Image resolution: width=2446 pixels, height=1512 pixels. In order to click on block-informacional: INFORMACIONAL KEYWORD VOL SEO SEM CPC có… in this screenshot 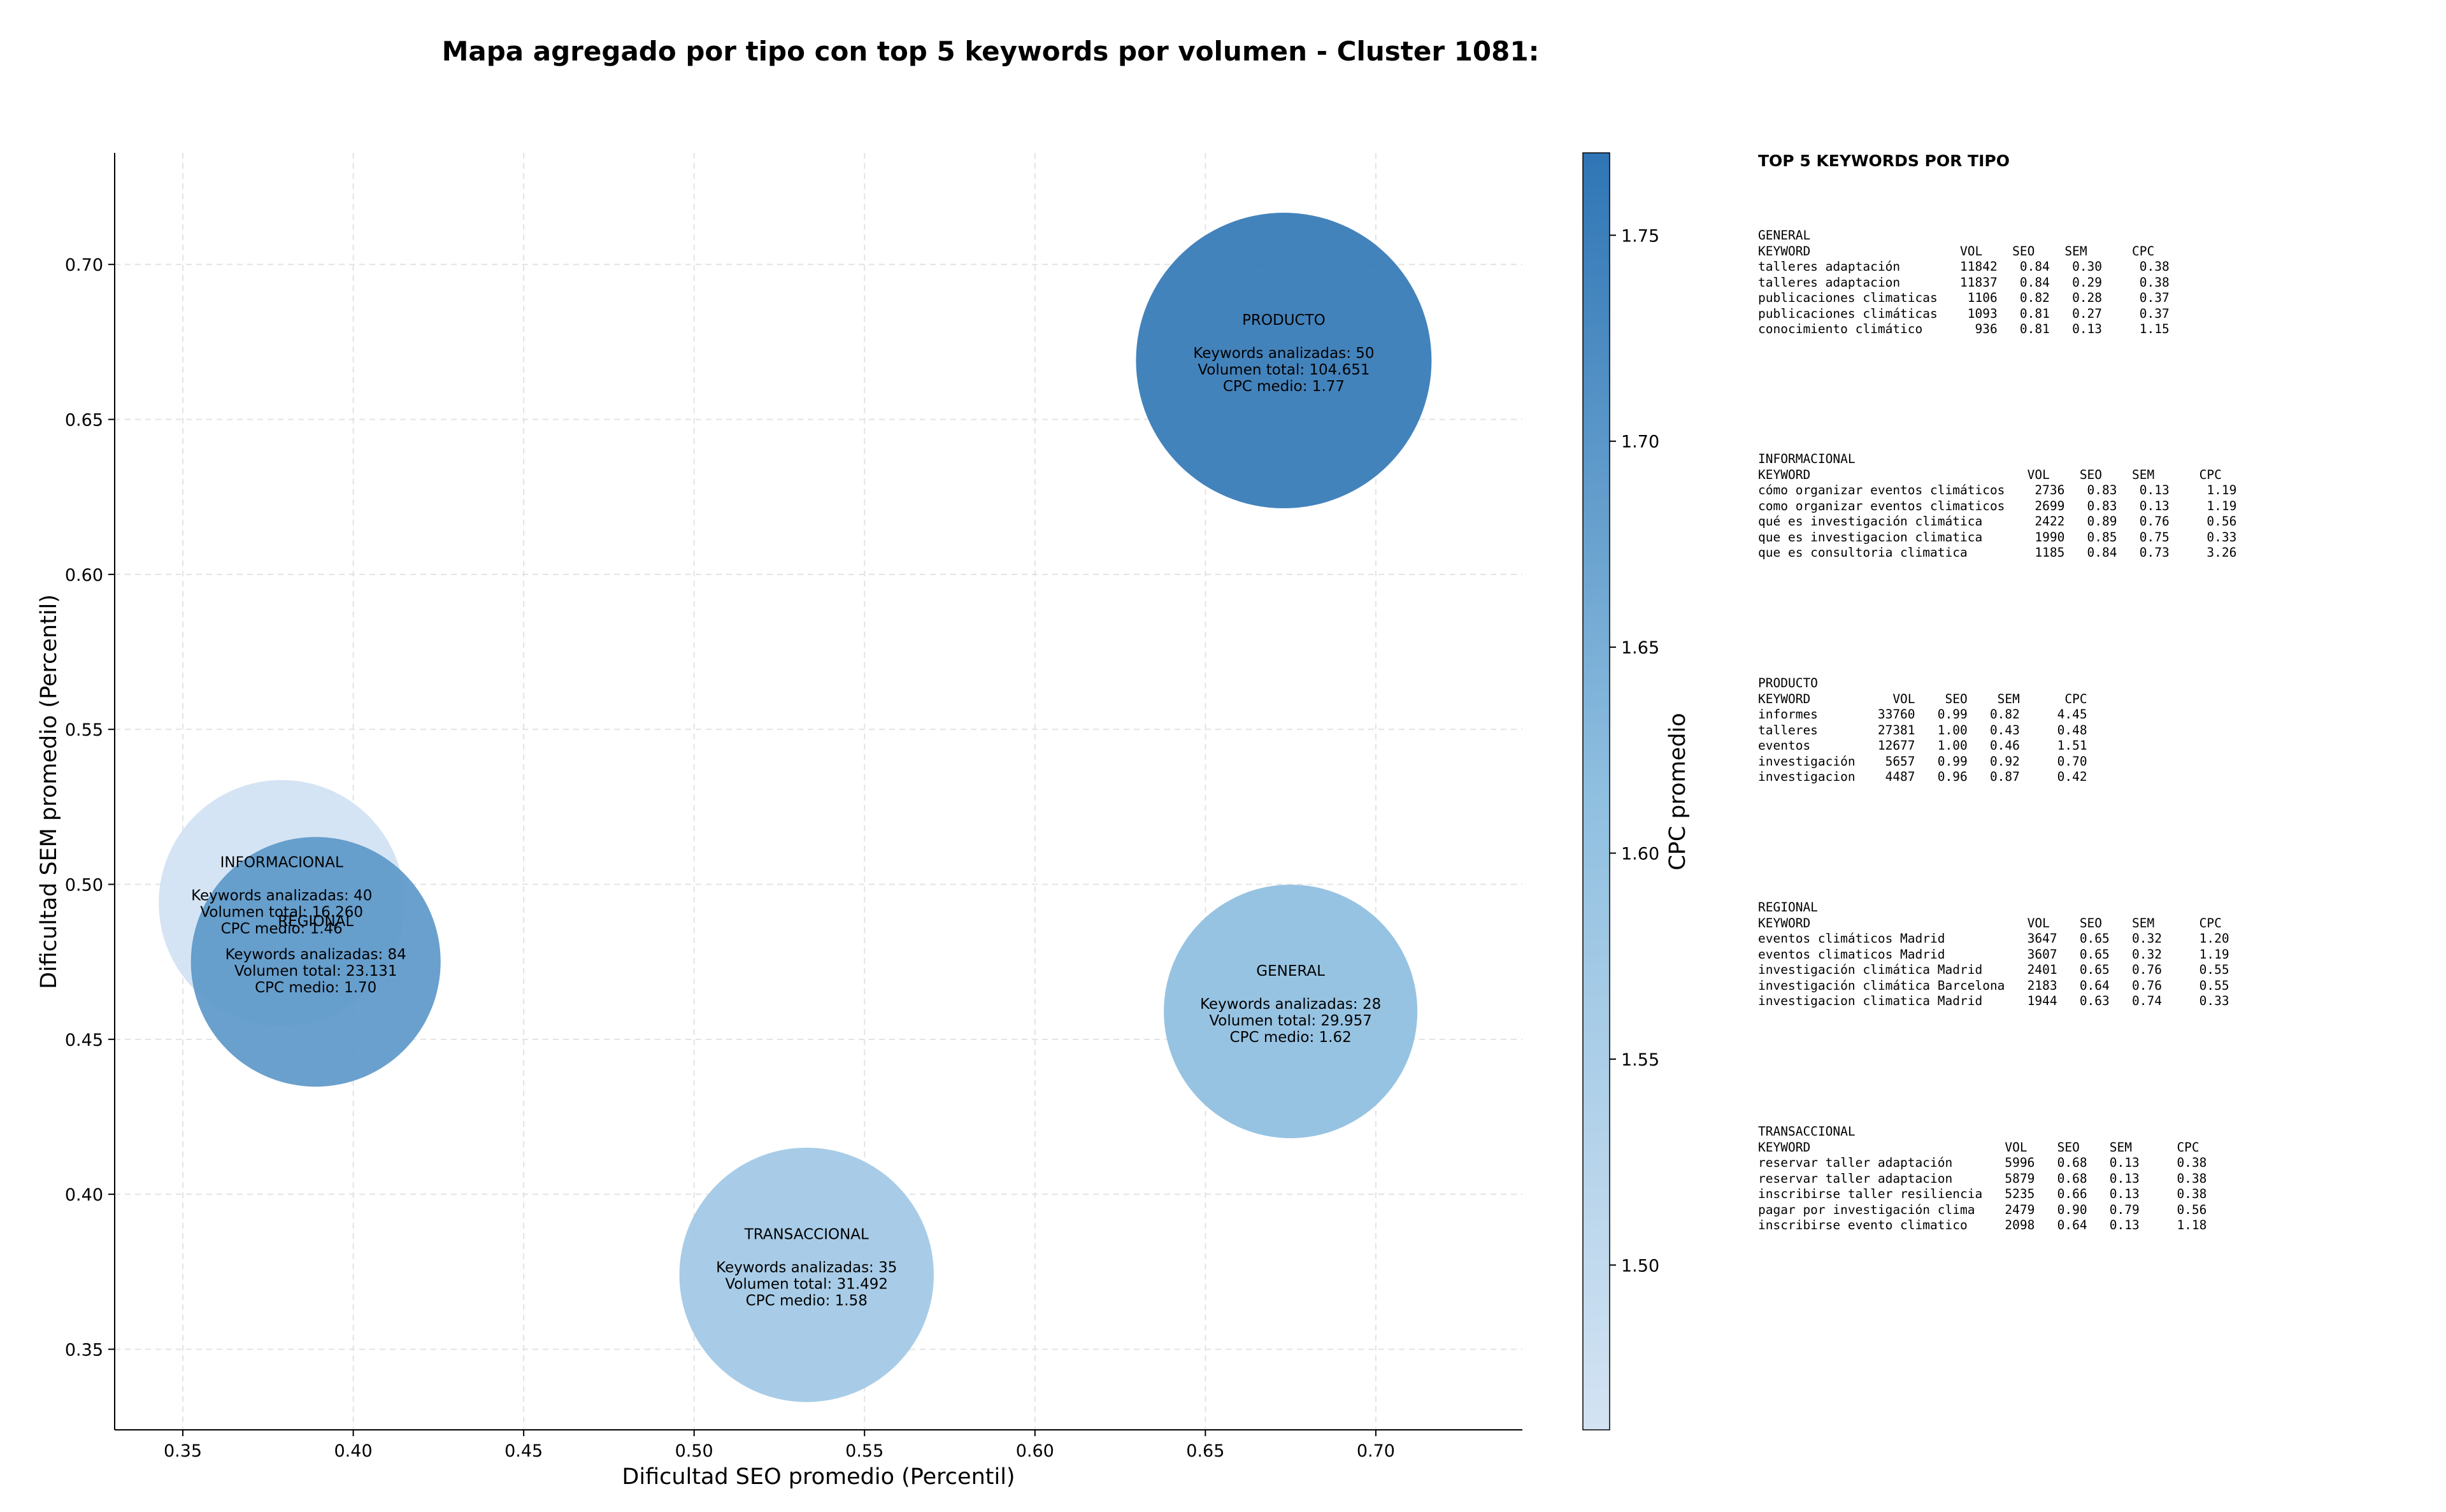, I will do `click(1997, 506)`.